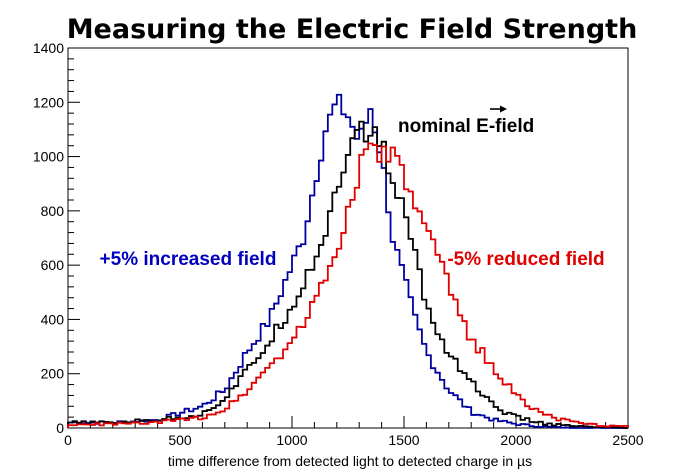 The image size is (698, 475). What do you see at coordinates (437, 126) in the screenshot?
I see `annotation-nominal-word: nominal` at bounding box center [437, 126].